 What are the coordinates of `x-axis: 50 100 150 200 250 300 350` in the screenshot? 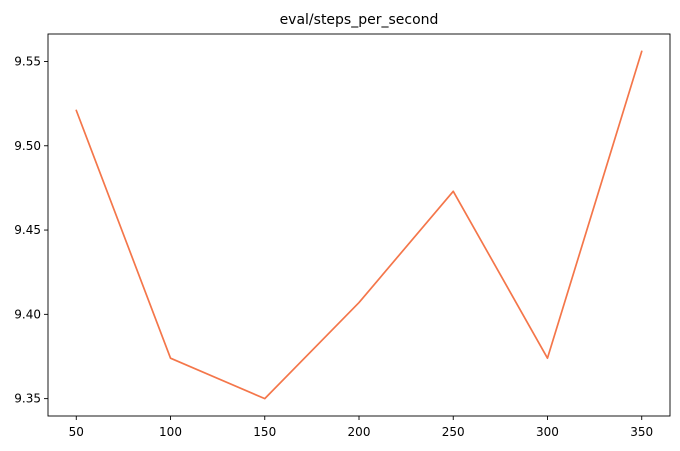 It's located at (361, 427).